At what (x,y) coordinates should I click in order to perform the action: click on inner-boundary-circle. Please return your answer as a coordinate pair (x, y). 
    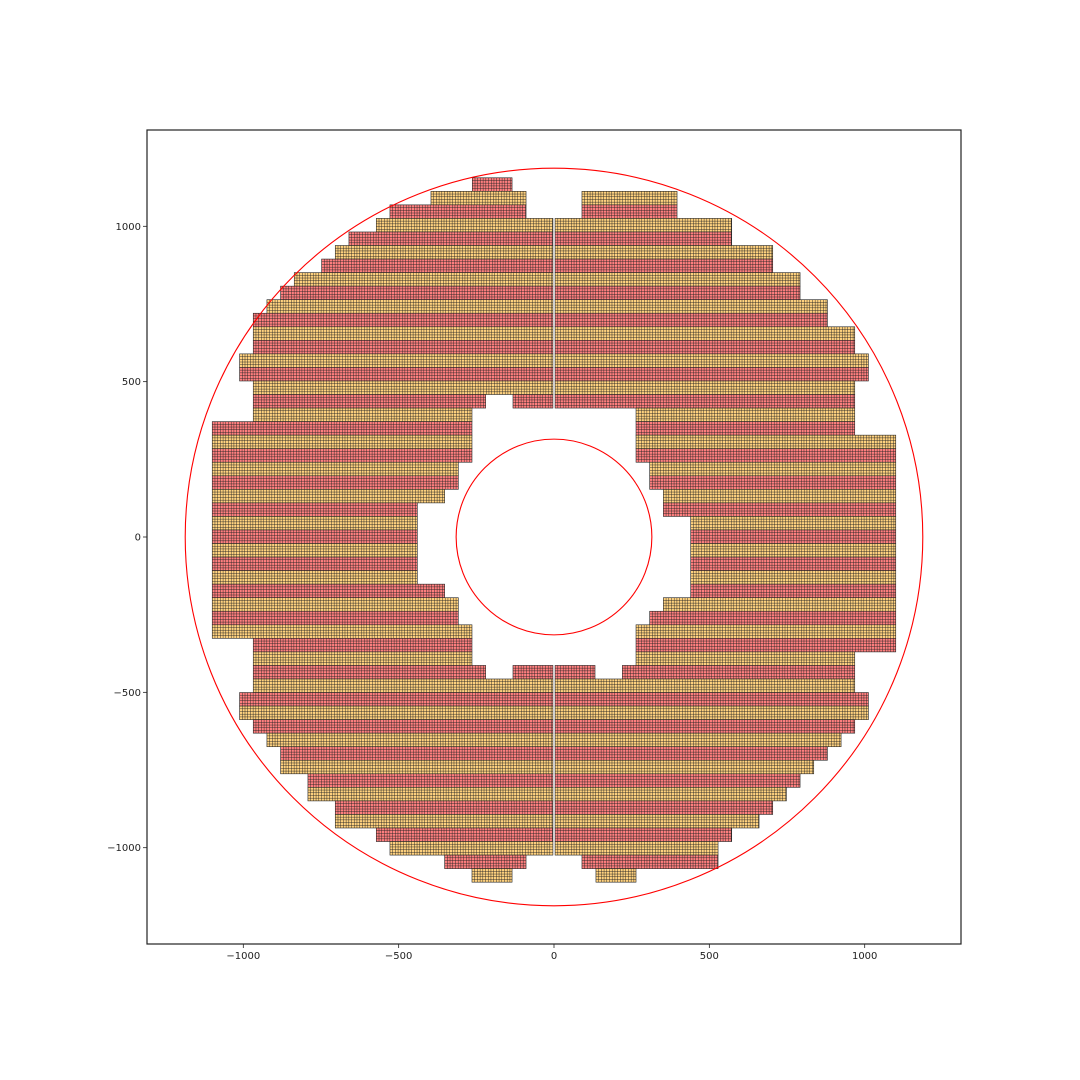
    Looking at the image, I should click on (554, 537).